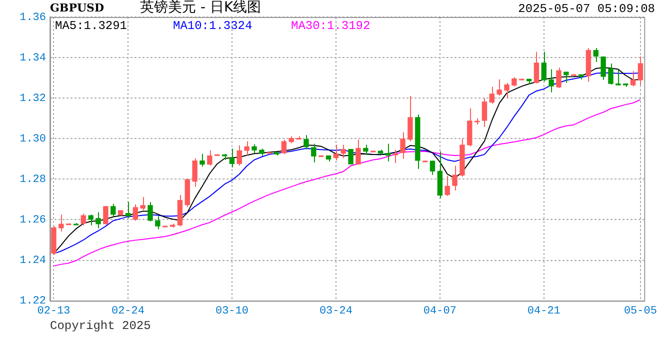 The height and width of the screenshot is (360, 660). What do you see at coordinates (231, 311) in the screenshot?
I see `x-tick-label: 03-10` at bounding box center [231, 311].